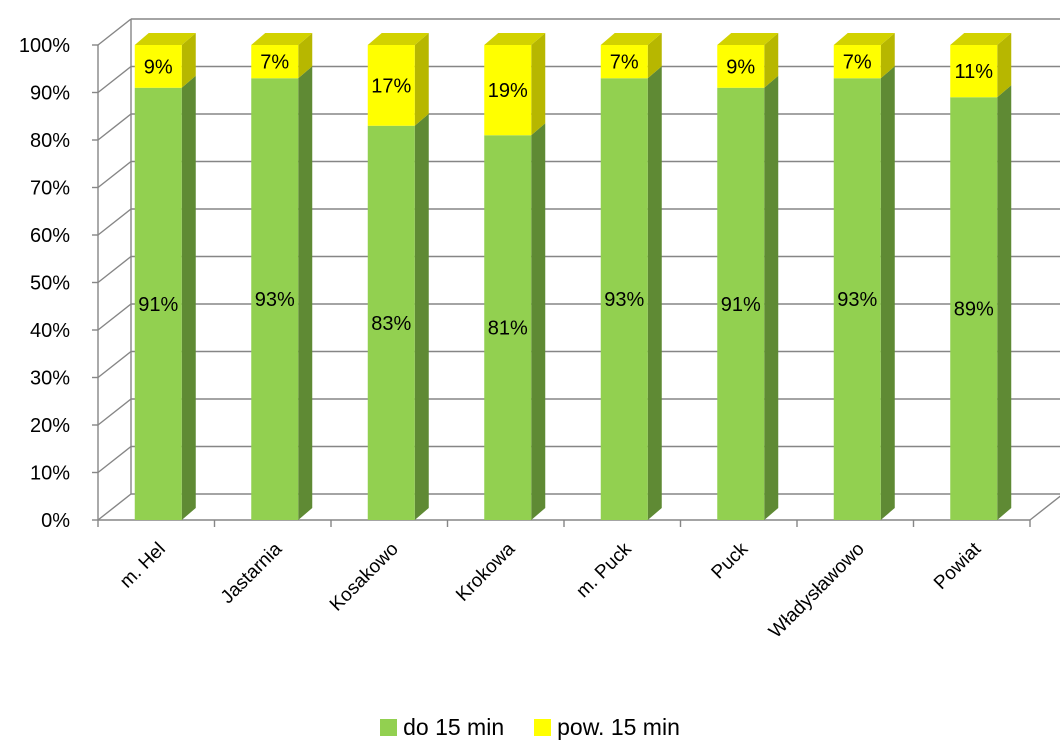 The image size is (1060, 742). What do you see at coordinates (143, 566) in the screenshot?
I see `category-label: m. Hel` at bounding box center [143, 566].